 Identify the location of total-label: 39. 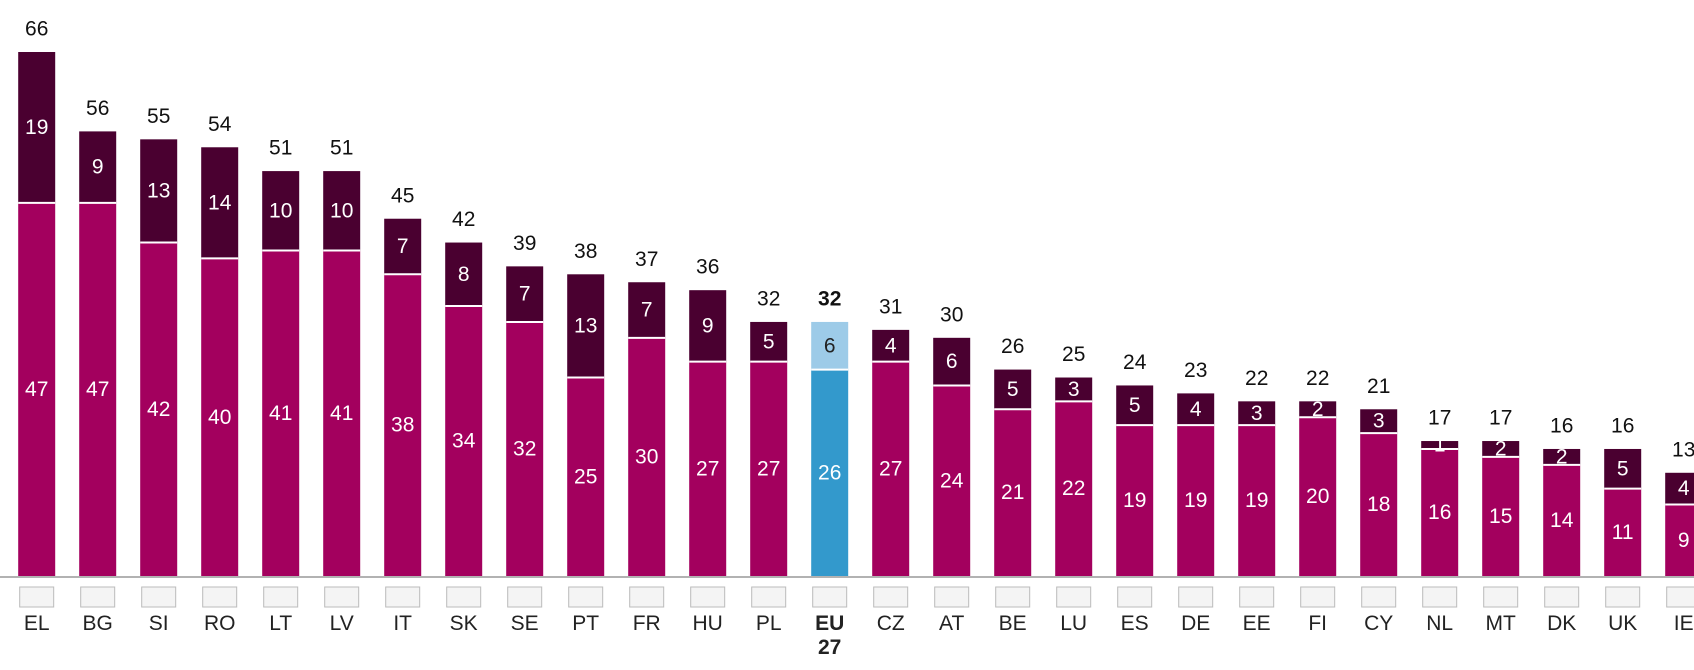
(524, 243).